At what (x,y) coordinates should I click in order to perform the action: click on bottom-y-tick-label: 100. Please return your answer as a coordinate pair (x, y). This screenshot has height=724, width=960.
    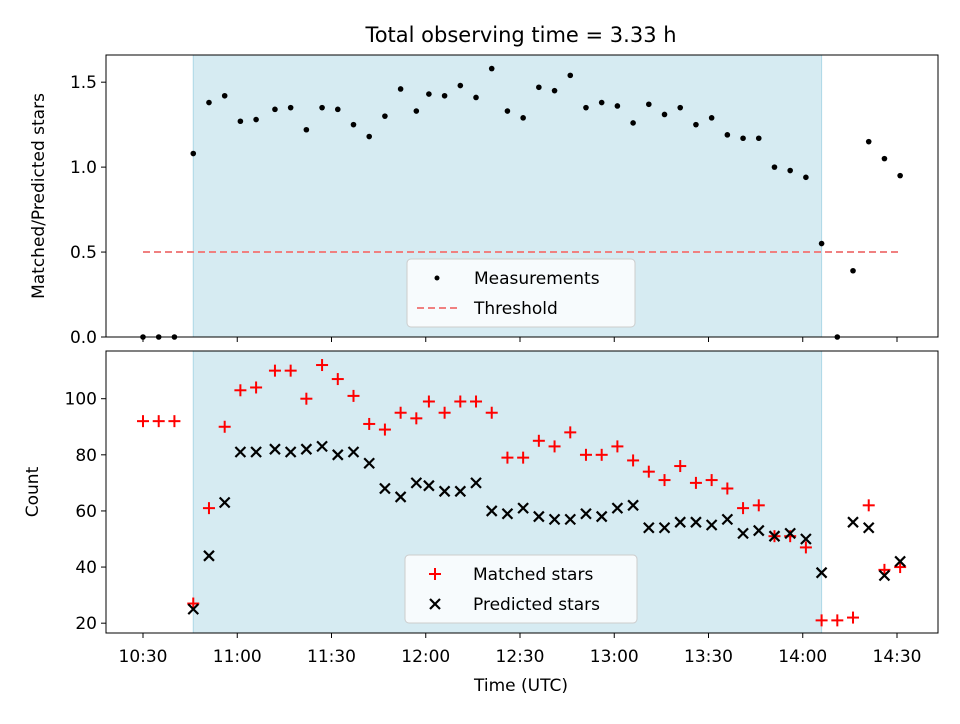
    Looking at the image, I should click on (81, 400).